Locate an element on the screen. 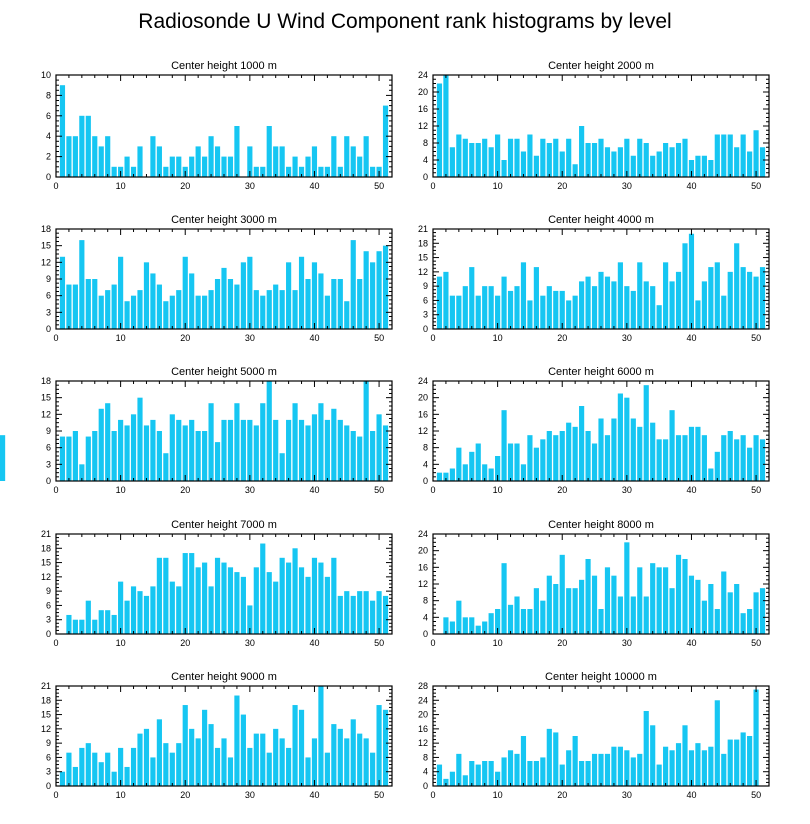 This screenshot has width=810, height=824. y-tick-label: 18 is located at coordinates (46, 381).